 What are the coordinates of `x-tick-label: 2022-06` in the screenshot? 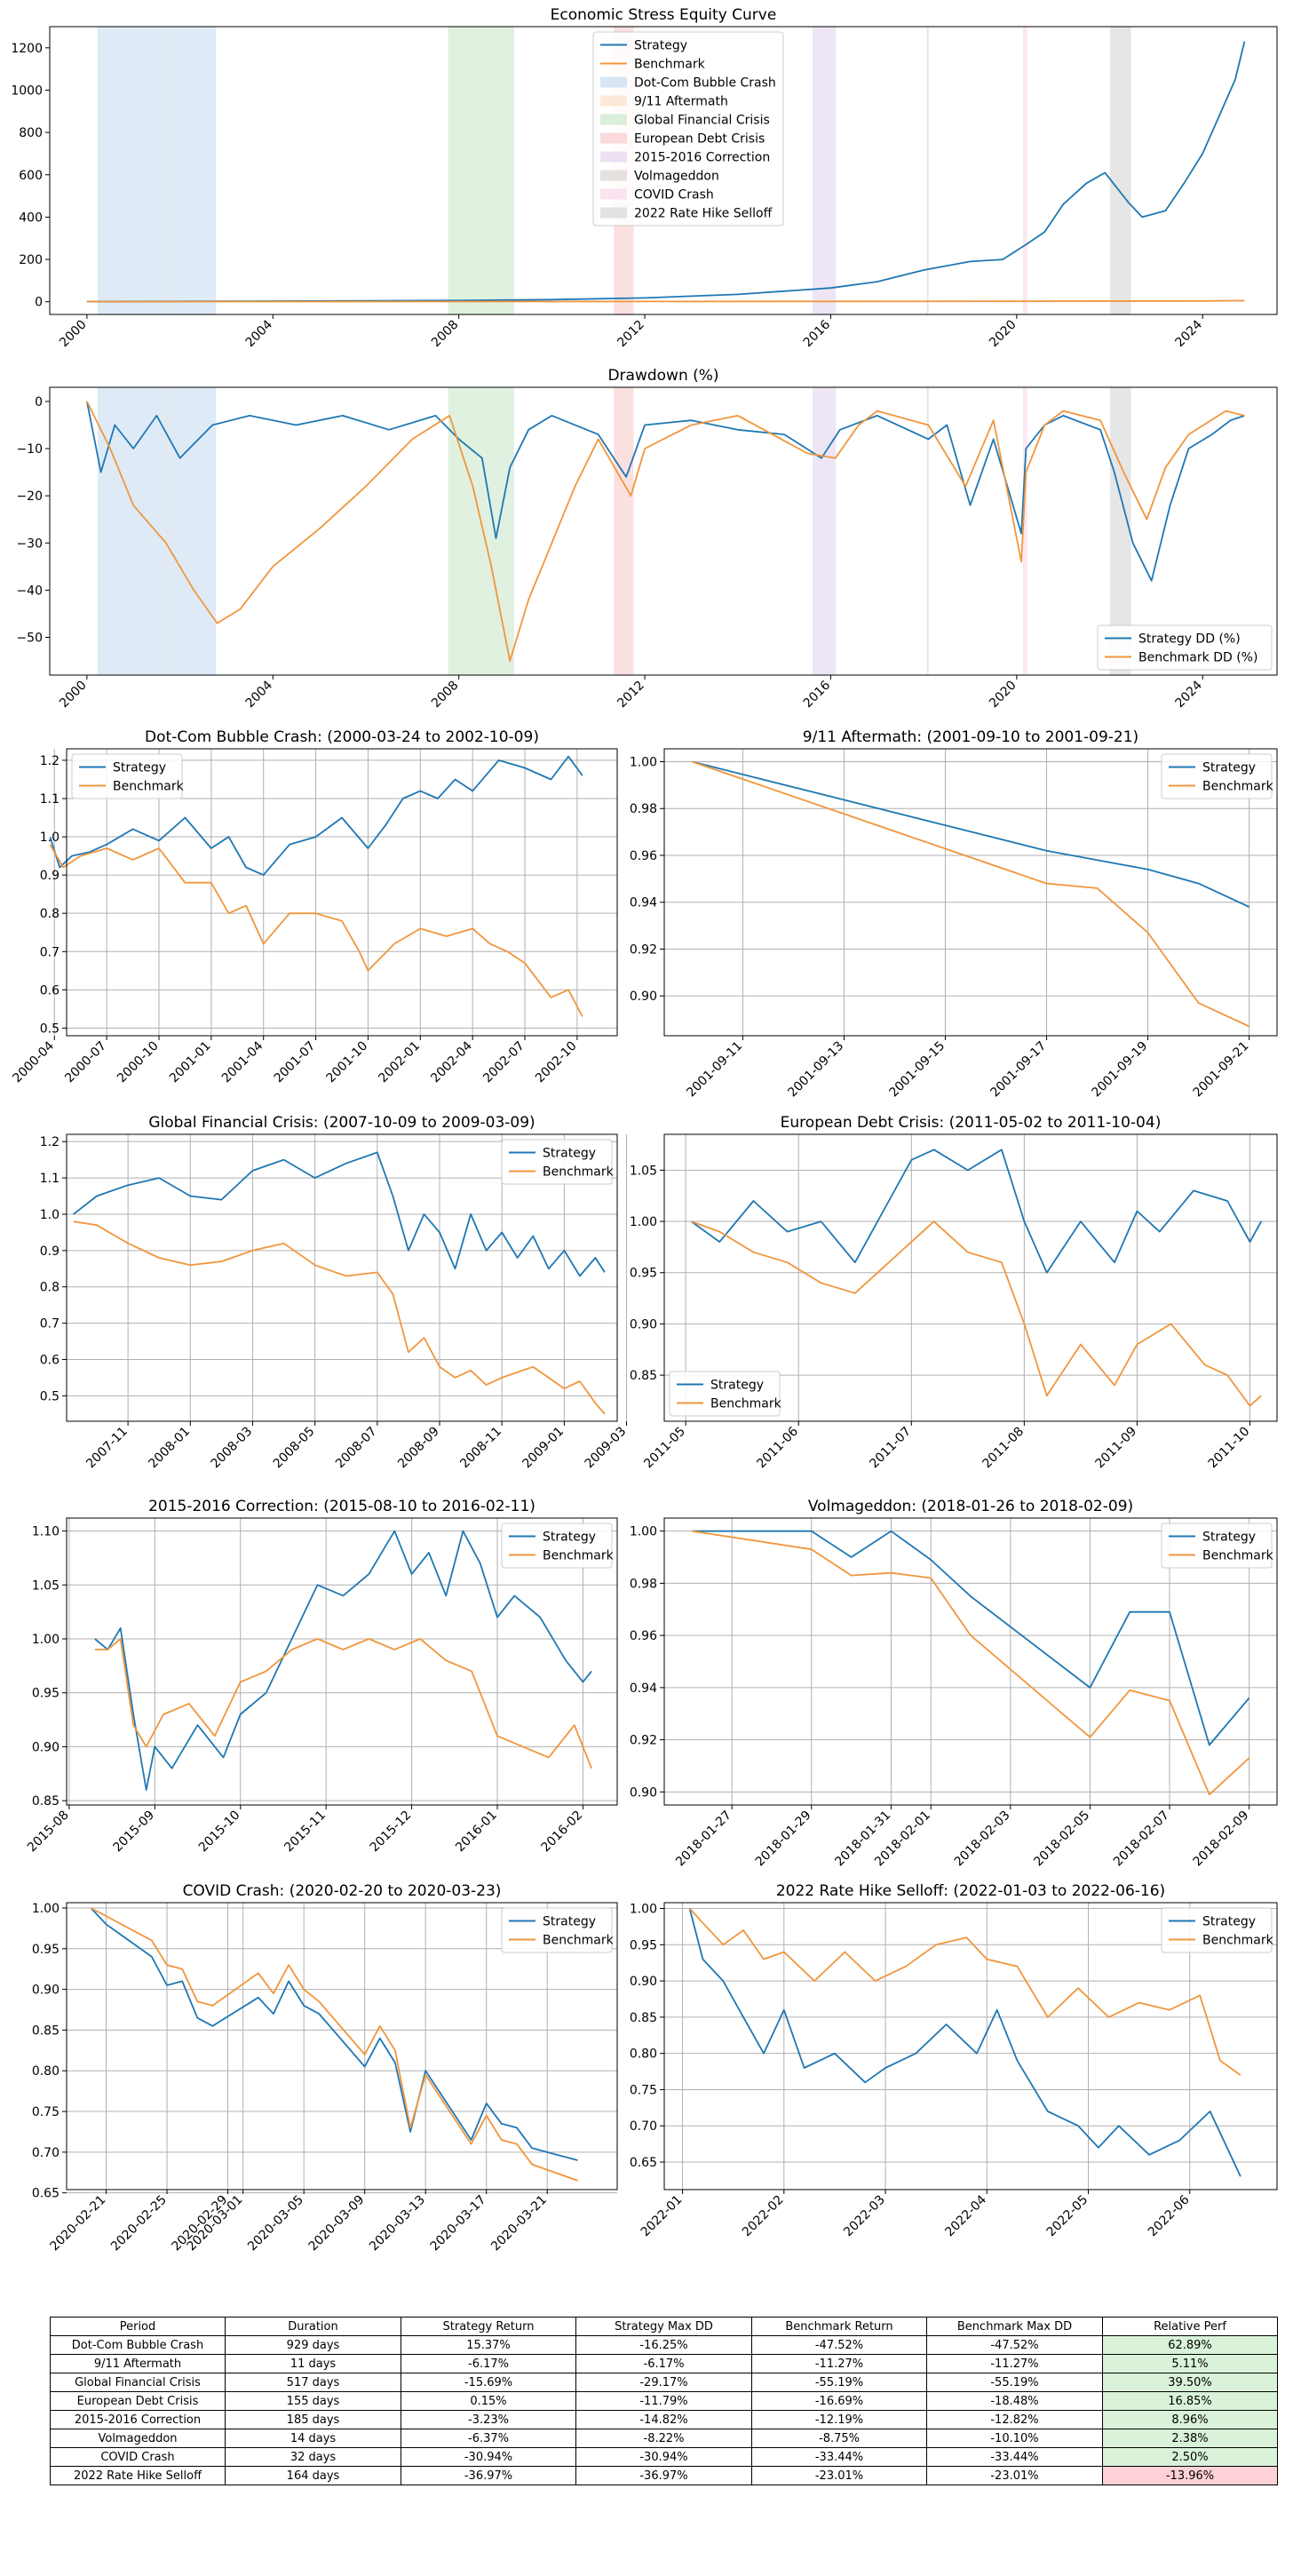 It's located at (1169, 2215).